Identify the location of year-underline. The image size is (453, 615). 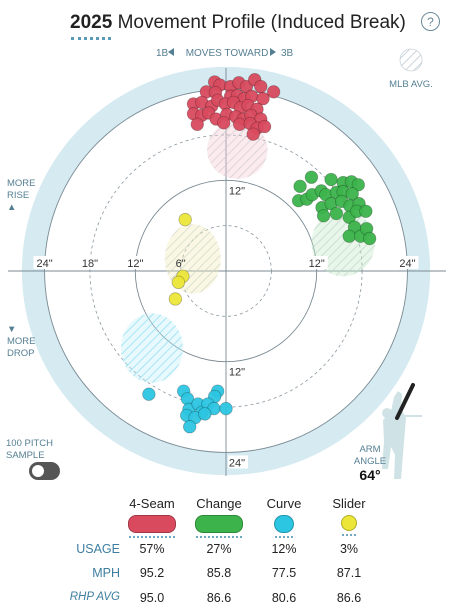
(91, 38).